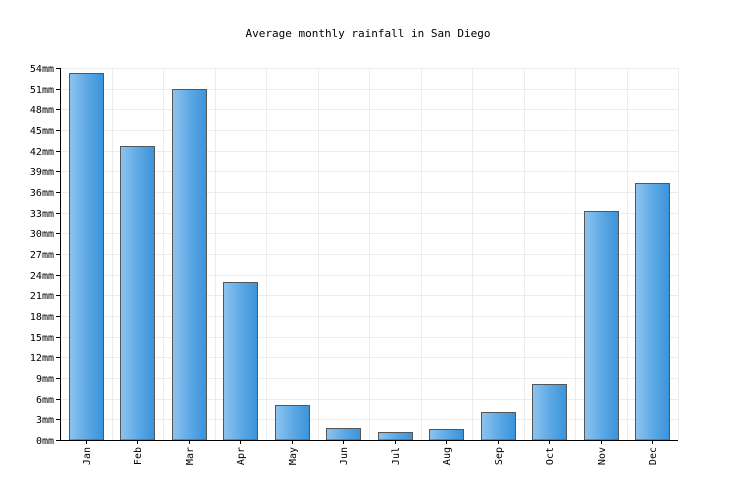 The height and width of the screenshot is (500, 736). I want to click on y-tick-label: 21mm, so click(42, 296).